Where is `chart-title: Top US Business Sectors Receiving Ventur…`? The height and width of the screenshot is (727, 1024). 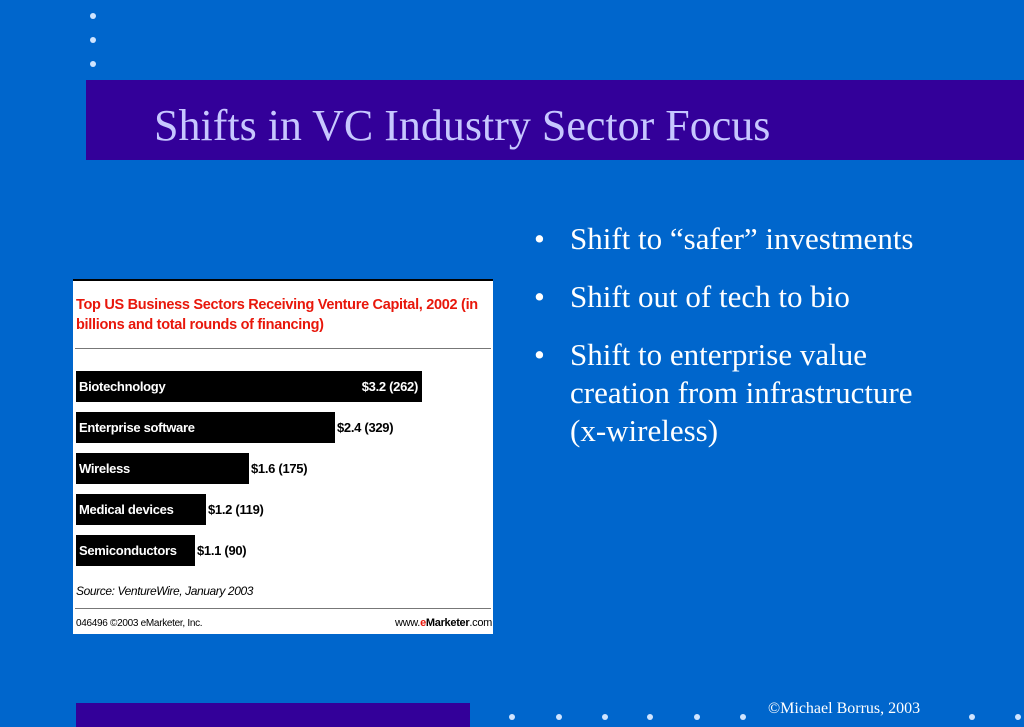 chart-title: Top US Business Sectors Receiving Ventur… is located at coordinates (277, 315).